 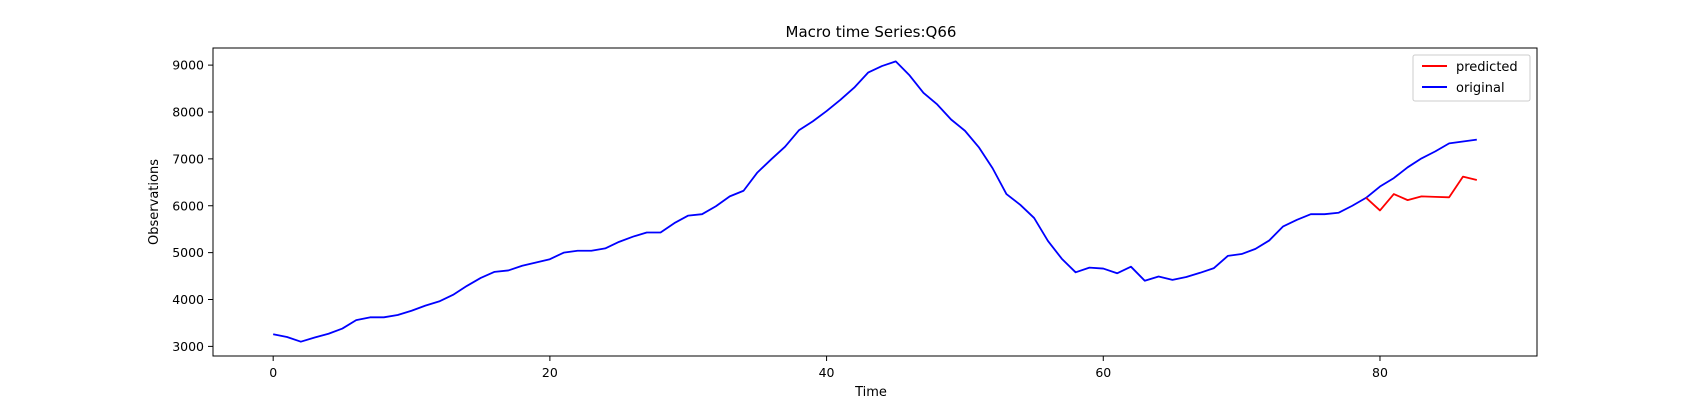 I want to click on x-tick-label: 60, so click(x=1103, y=372).